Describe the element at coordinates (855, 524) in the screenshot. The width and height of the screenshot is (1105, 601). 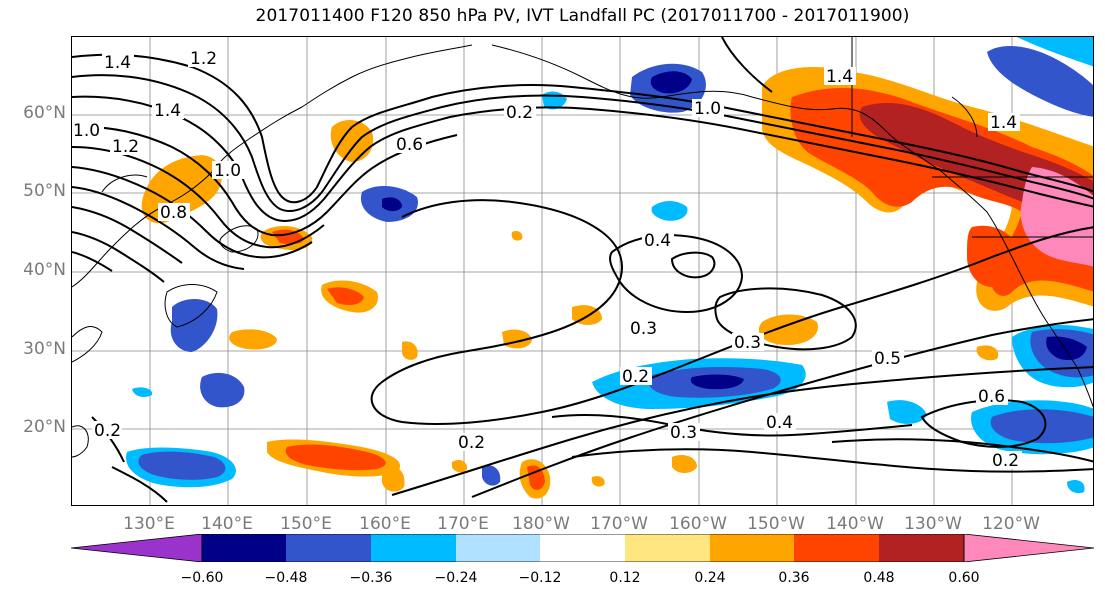
I see `lon-label: 140°W` at that location.